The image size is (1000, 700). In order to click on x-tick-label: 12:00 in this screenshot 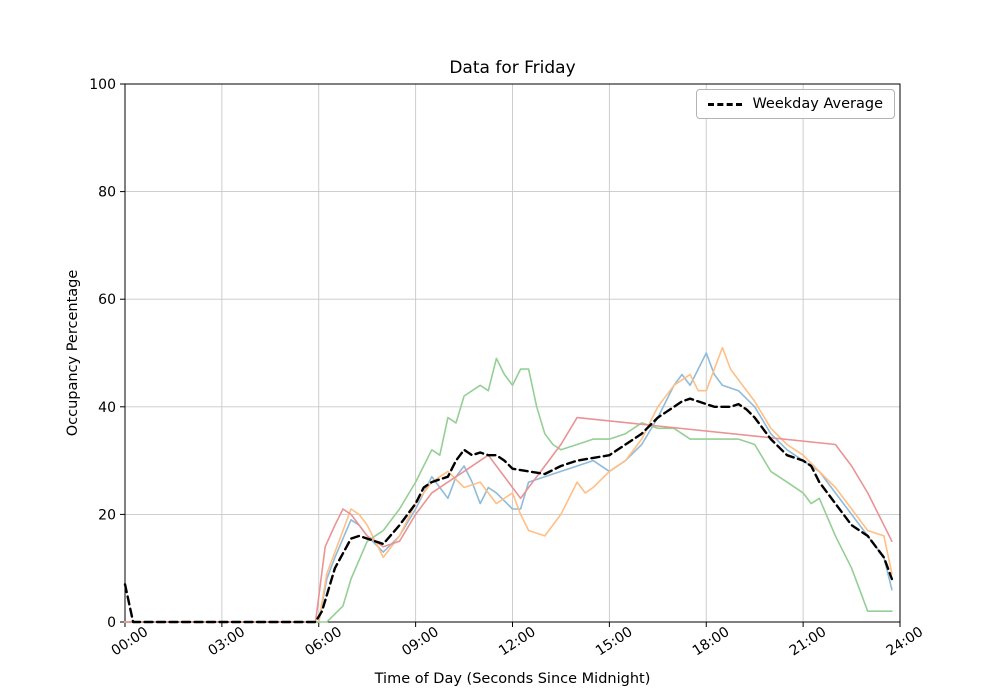, I will do `click(517, 641)`.